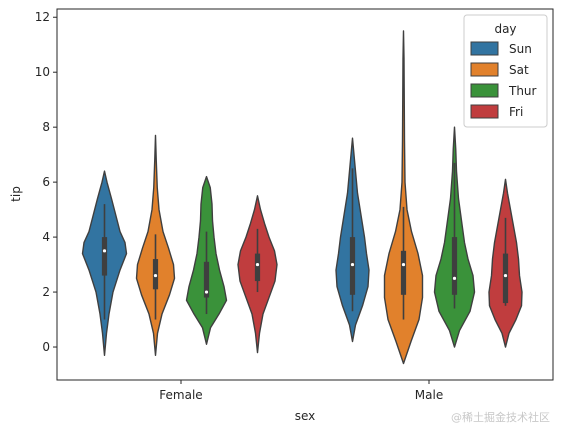 The width and height of the screenshot is (562, 433). Describe the element at coordinates (505, 29) in the screenshot. I see `legend-title: day` at that location.